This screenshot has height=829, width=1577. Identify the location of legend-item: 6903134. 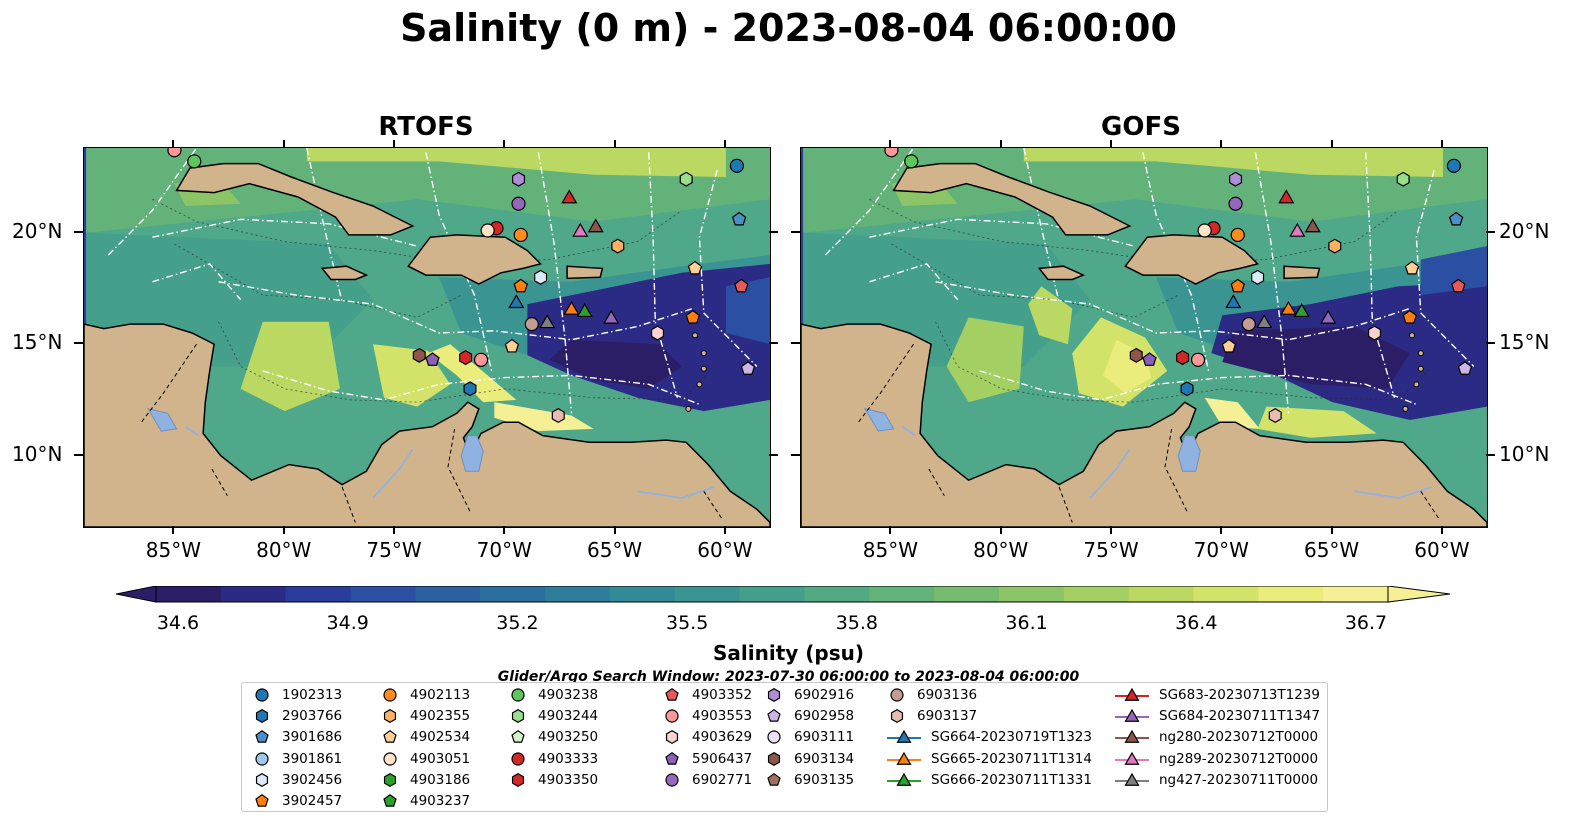
(809, 759).